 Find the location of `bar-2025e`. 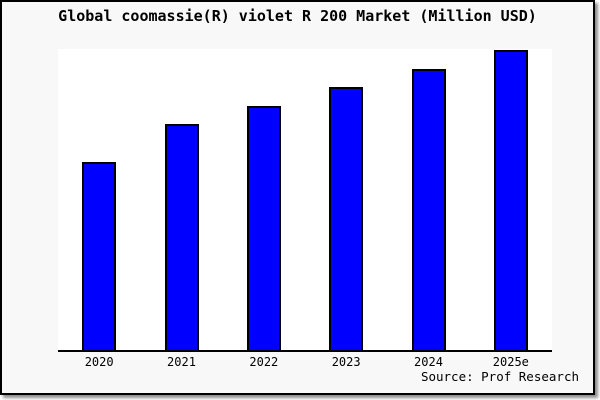

bar-2025e is located at coordinates (510, 200).